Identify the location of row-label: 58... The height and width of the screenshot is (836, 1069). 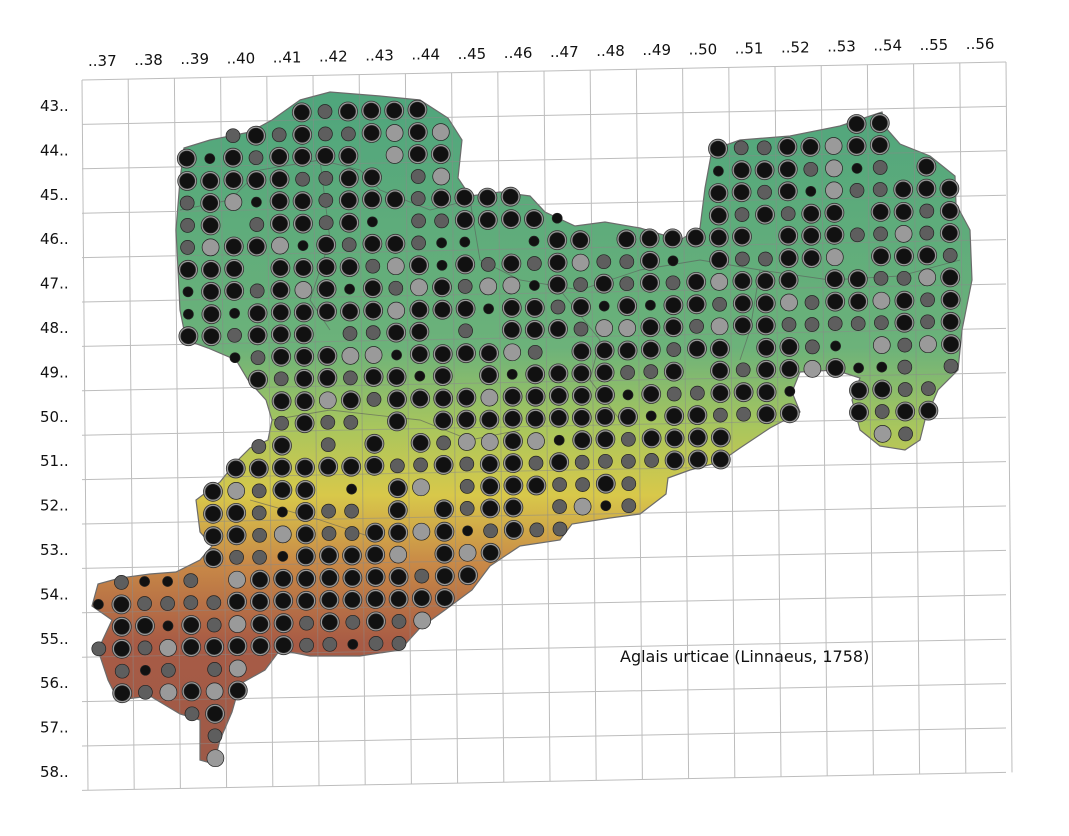
(54, 772).